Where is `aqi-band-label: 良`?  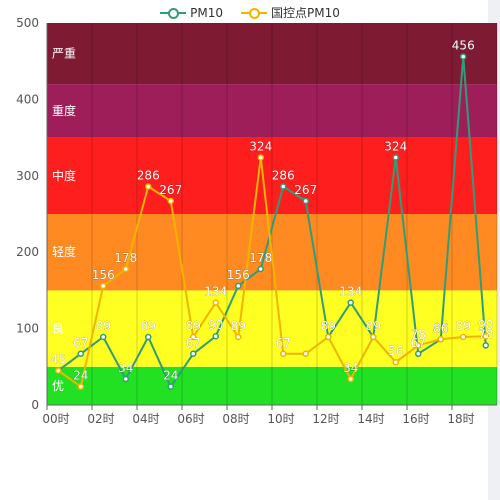 aqi-band-label: 良 is located at coordinates (58, 328).